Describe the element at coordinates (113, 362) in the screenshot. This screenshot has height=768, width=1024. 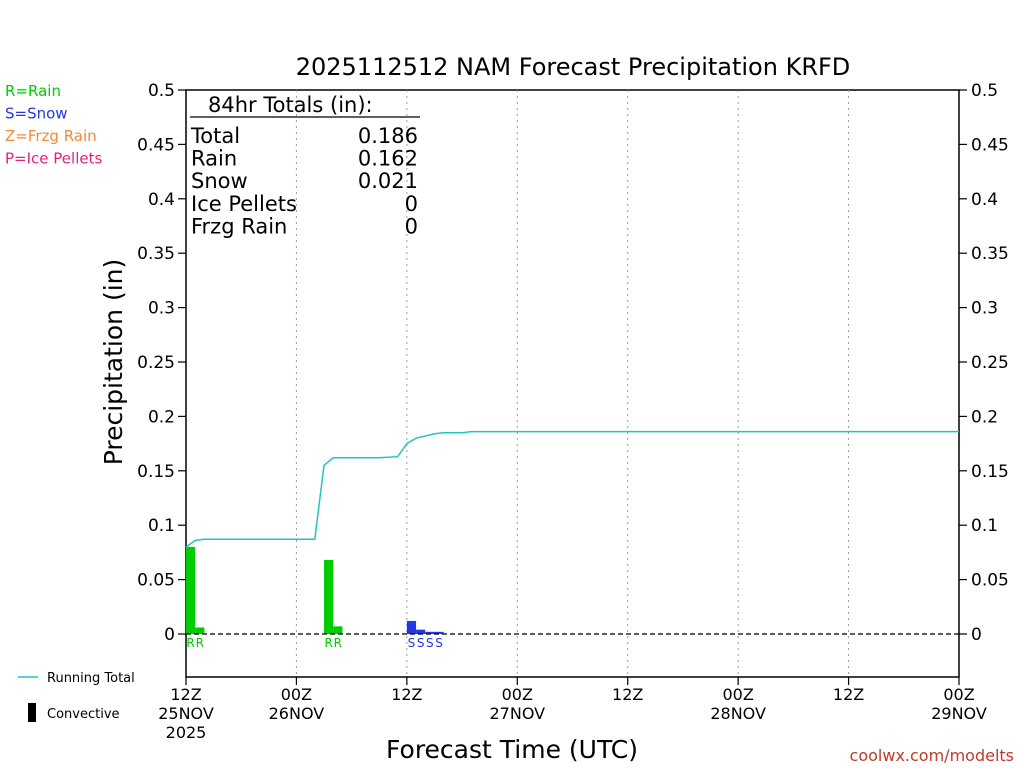
I see `y-axis-label: Precipitation (in)` at that location.